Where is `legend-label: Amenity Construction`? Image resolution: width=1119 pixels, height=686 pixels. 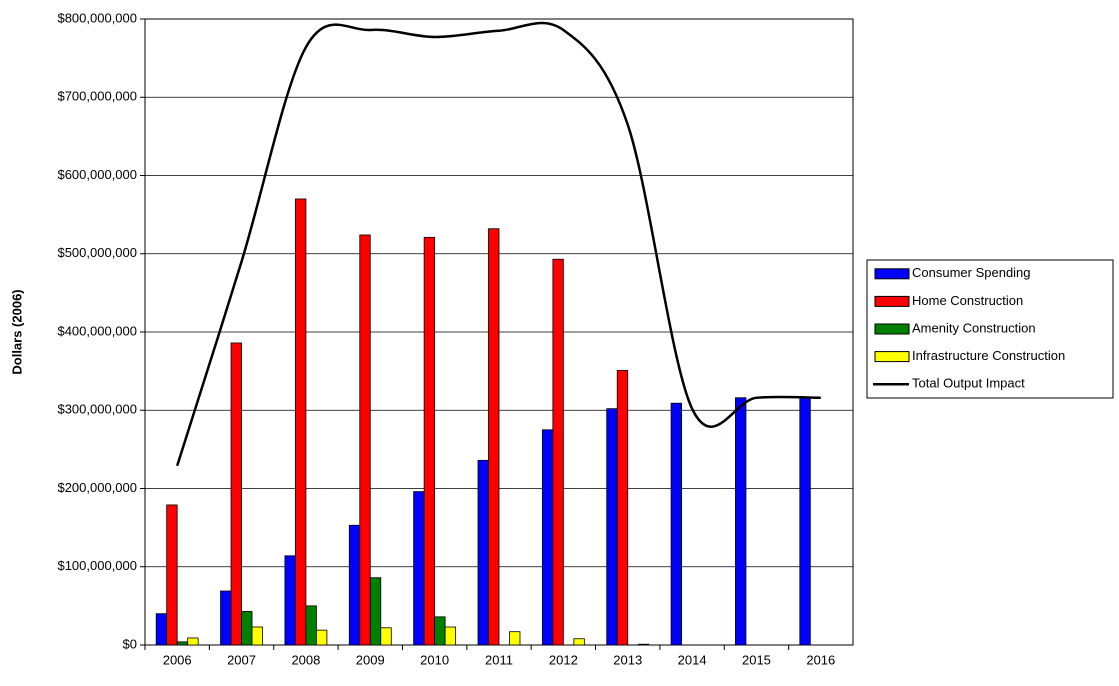 legend-label: Amenity Construction is located at coordinates (974, 327).